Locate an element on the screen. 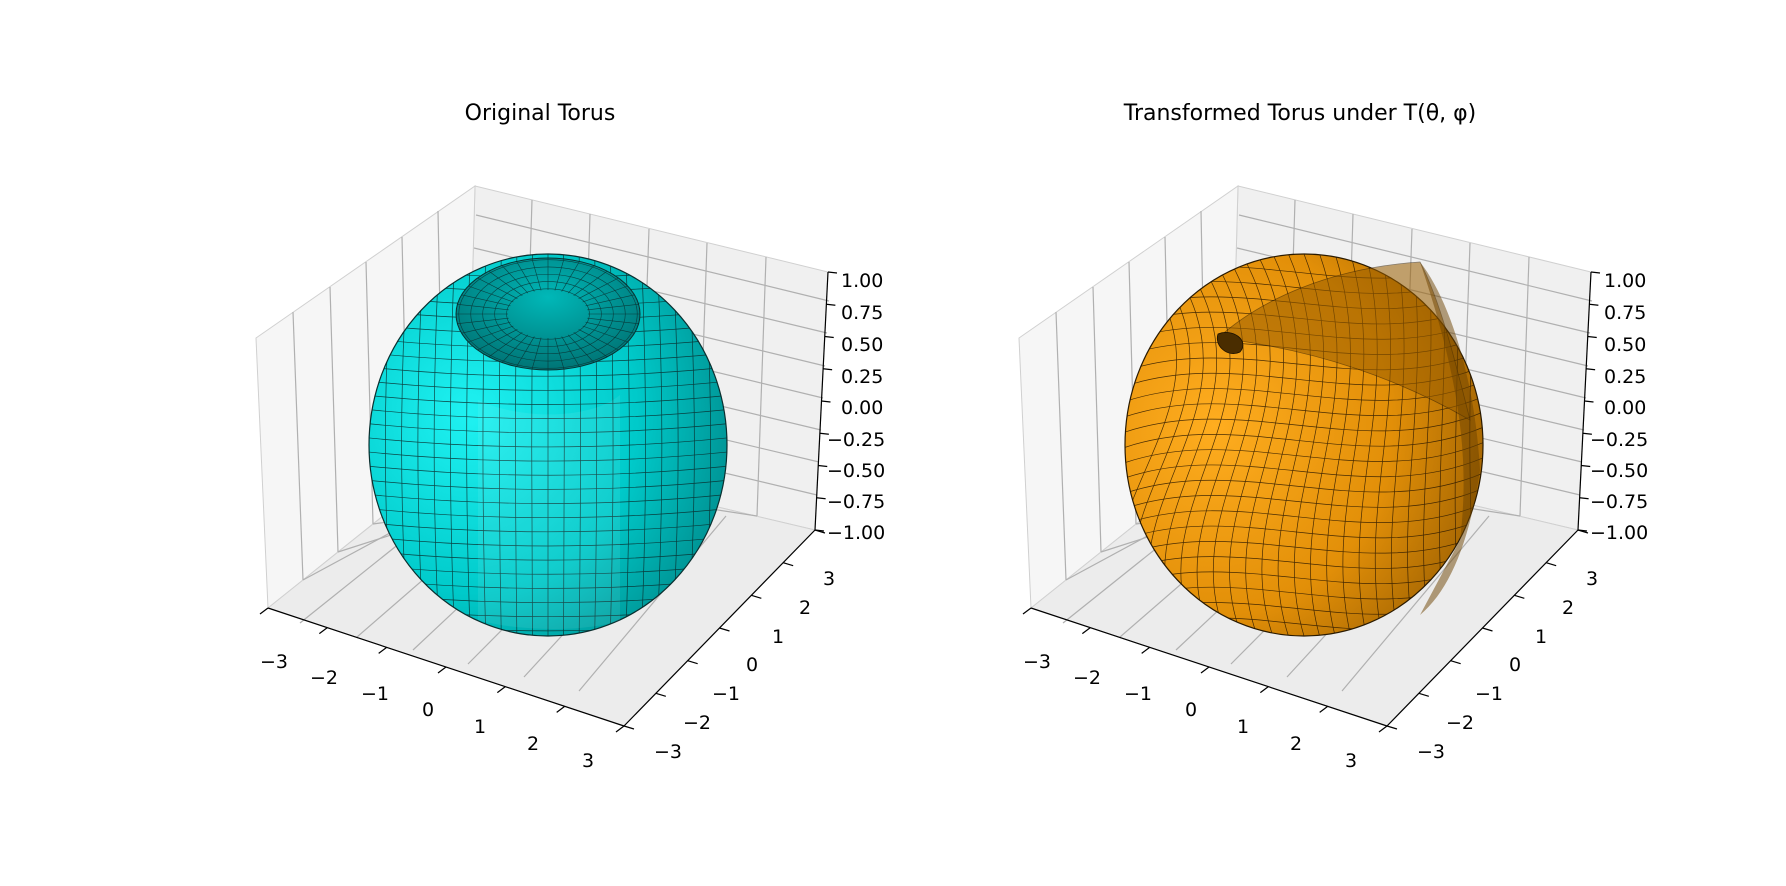 The image size is (1786, 886). hole-mesh-ring is located at coordinates (548, 314).